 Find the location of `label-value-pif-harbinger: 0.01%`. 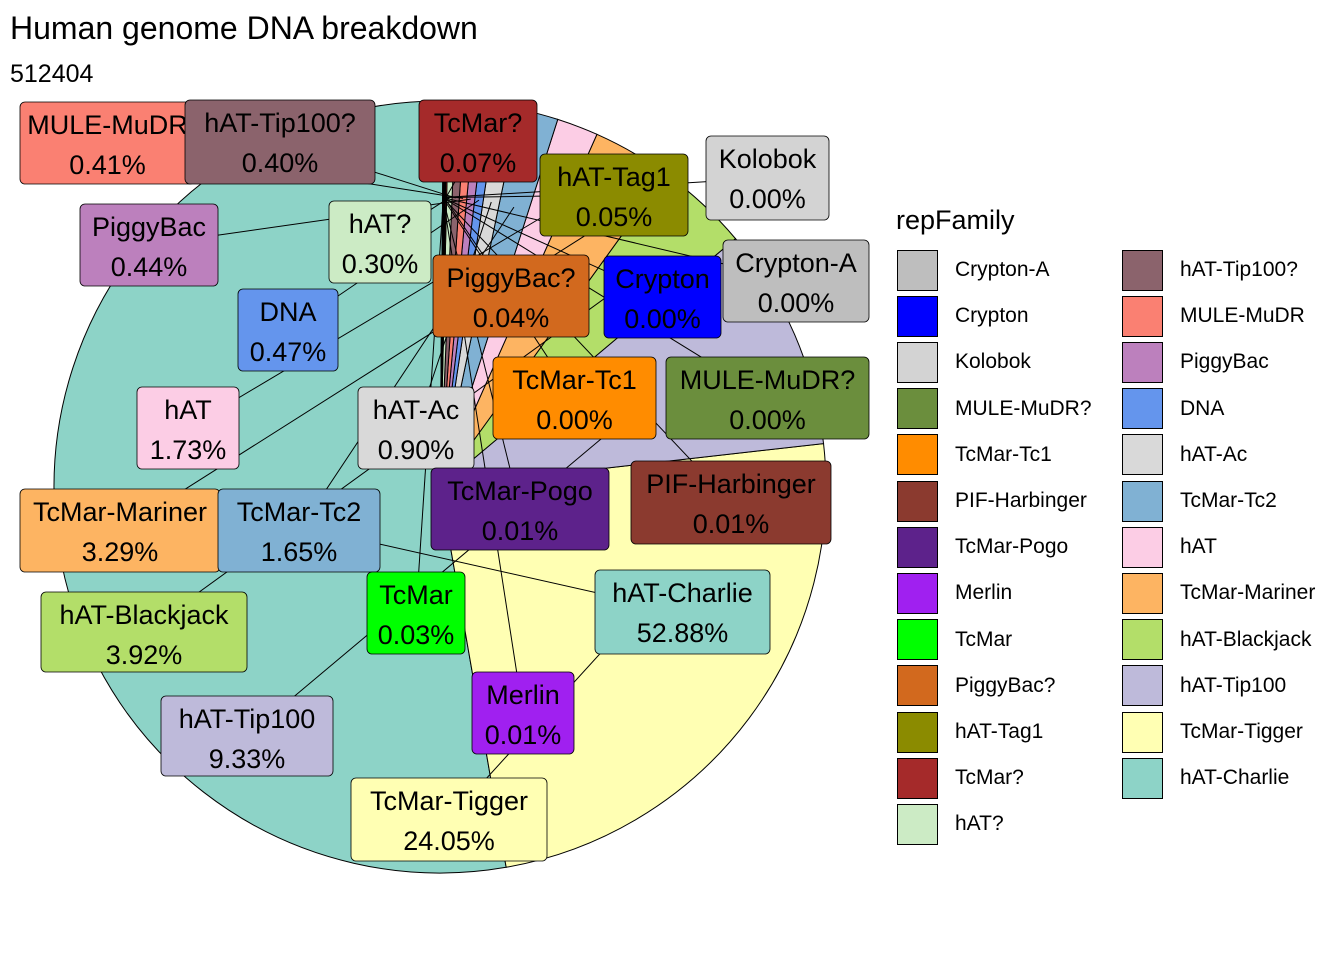

label-value-pif-harbinger: 0.01% is located at coordinates (731, 524).